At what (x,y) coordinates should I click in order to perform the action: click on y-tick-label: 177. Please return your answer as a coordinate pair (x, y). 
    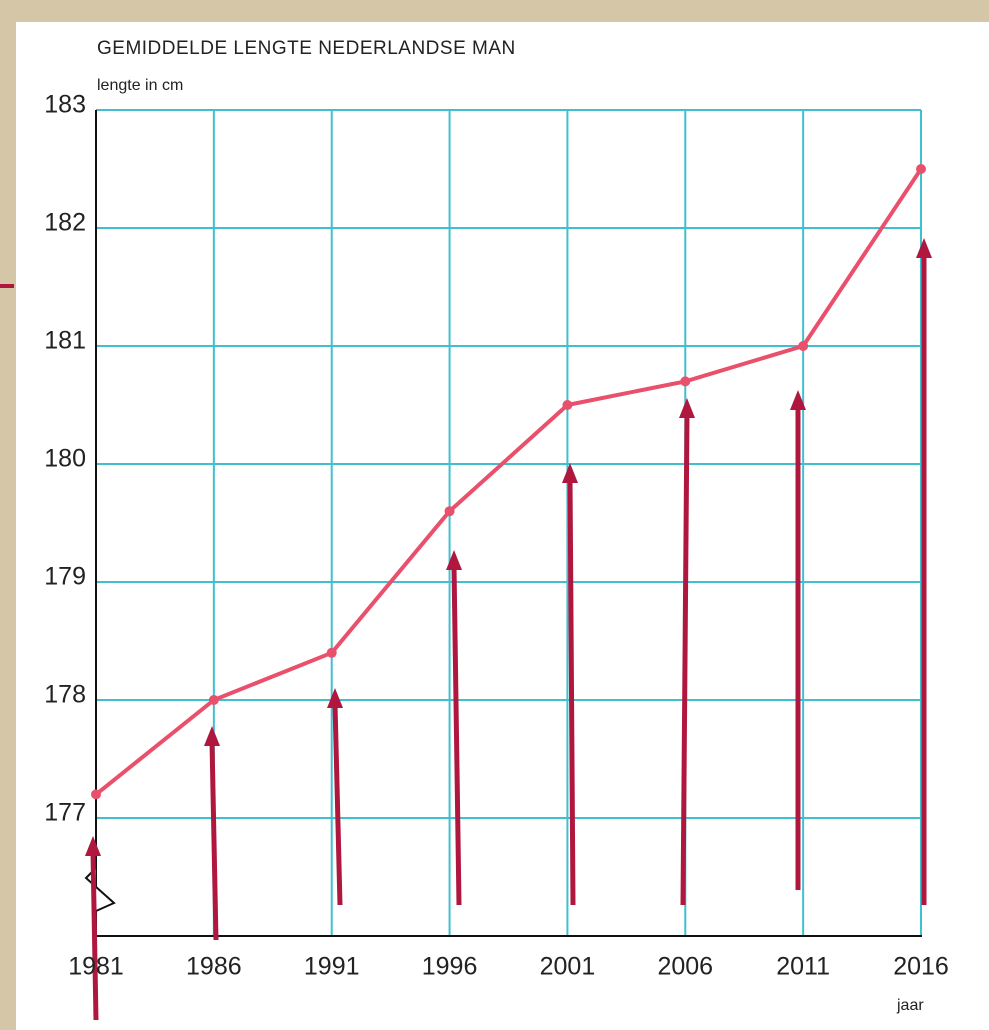
    Looking at the image, I should click on (65, 813).